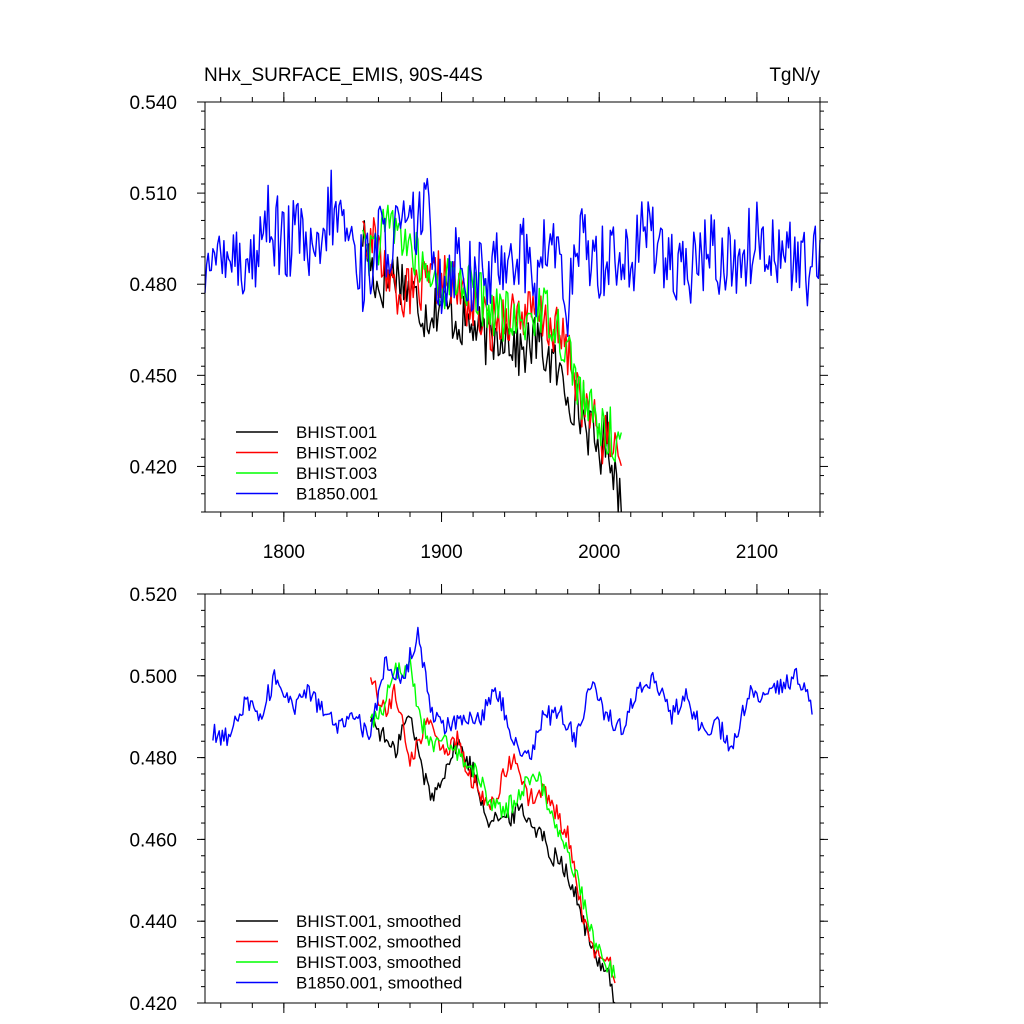  What do you see at coordinates (378, 962) in the screenshot?
I see `legend-label: BHIST.003, smoothed` at bounding box center [378, 962].